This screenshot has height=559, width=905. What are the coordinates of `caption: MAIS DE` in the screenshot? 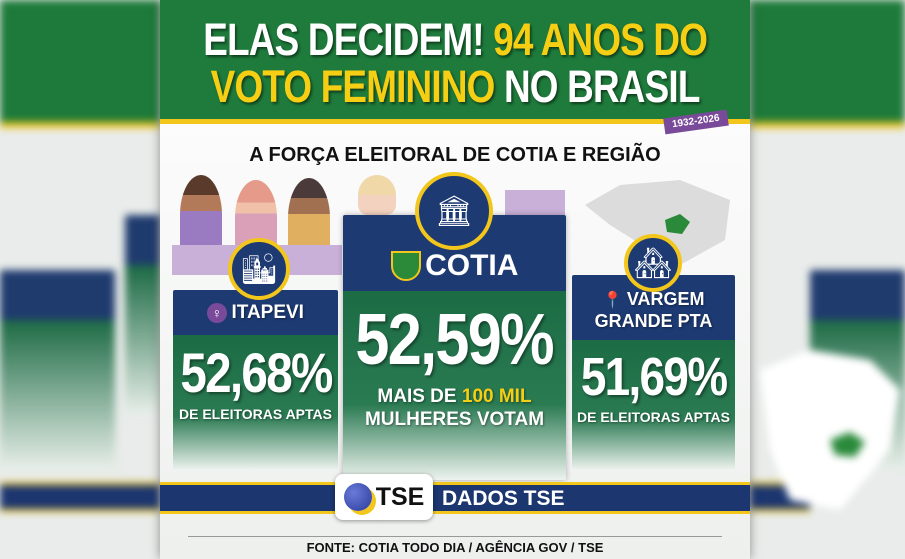 It's located at (417, 396).